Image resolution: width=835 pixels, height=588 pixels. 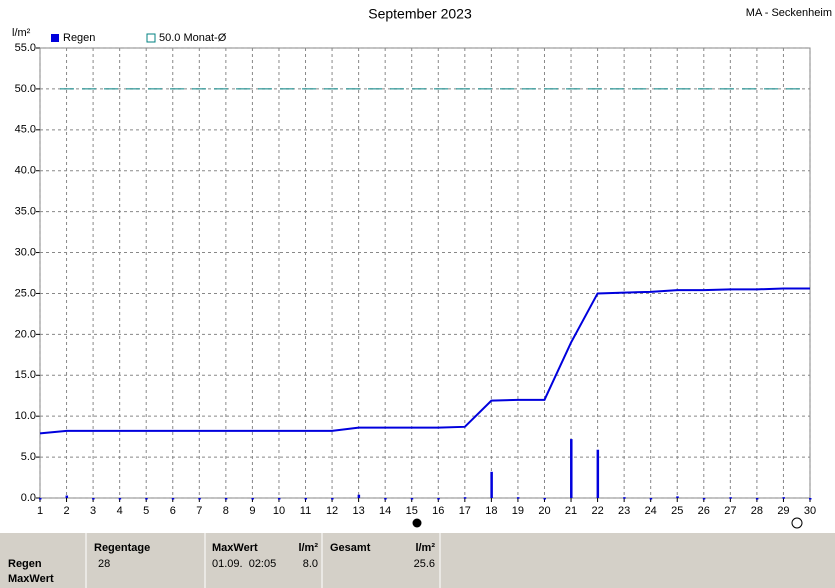 I want to click on x-tick-label: 10, so click(x=279, y=511).